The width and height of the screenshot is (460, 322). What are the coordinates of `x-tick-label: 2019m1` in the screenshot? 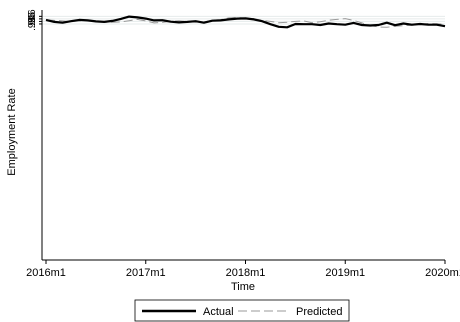 It's located at (345, 273).